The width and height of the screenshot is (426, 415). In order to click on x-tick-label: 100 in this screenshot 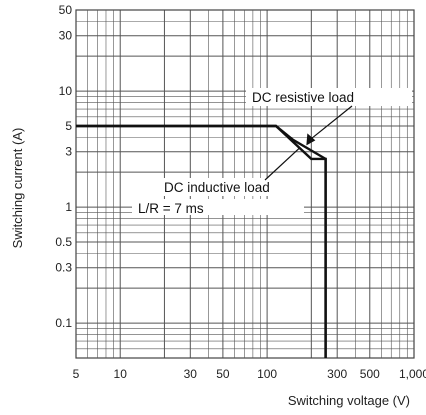, I will do `click(267, 374)`.